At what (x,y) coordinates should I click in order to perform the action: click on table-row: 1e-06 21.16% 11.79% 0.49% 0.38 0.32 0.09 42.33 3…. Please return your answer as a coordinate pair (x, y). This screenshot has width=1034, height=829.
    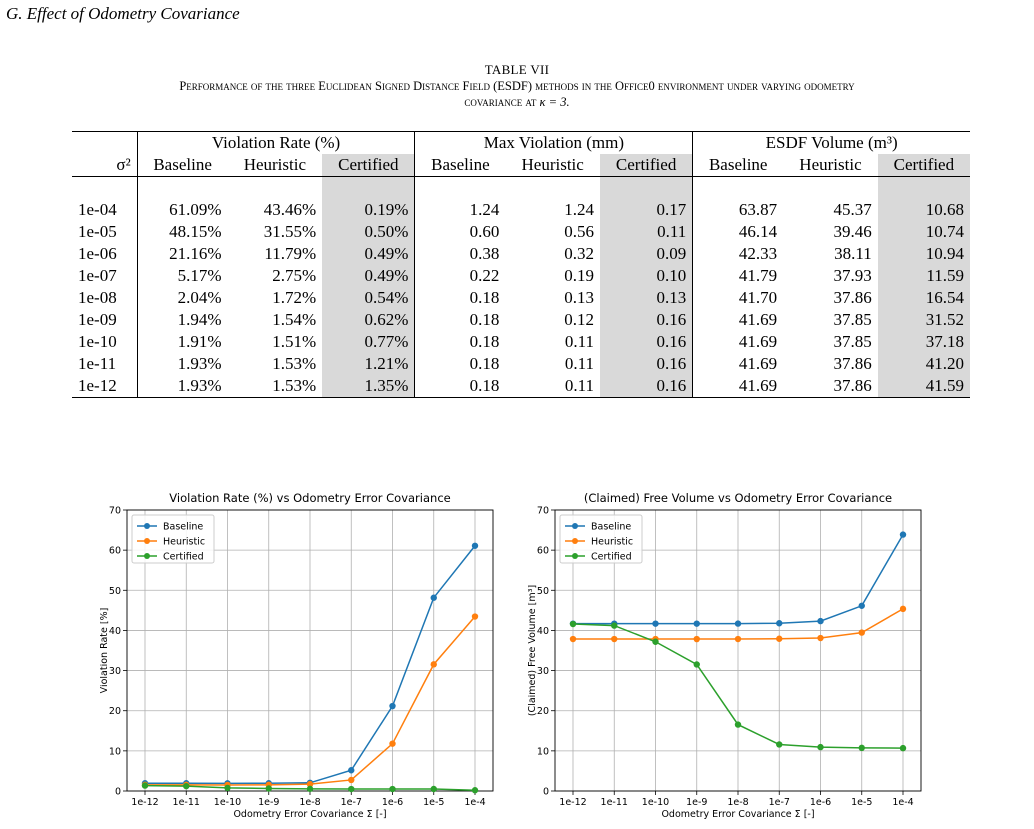
    Looking at the image, I should click on (521, 254).